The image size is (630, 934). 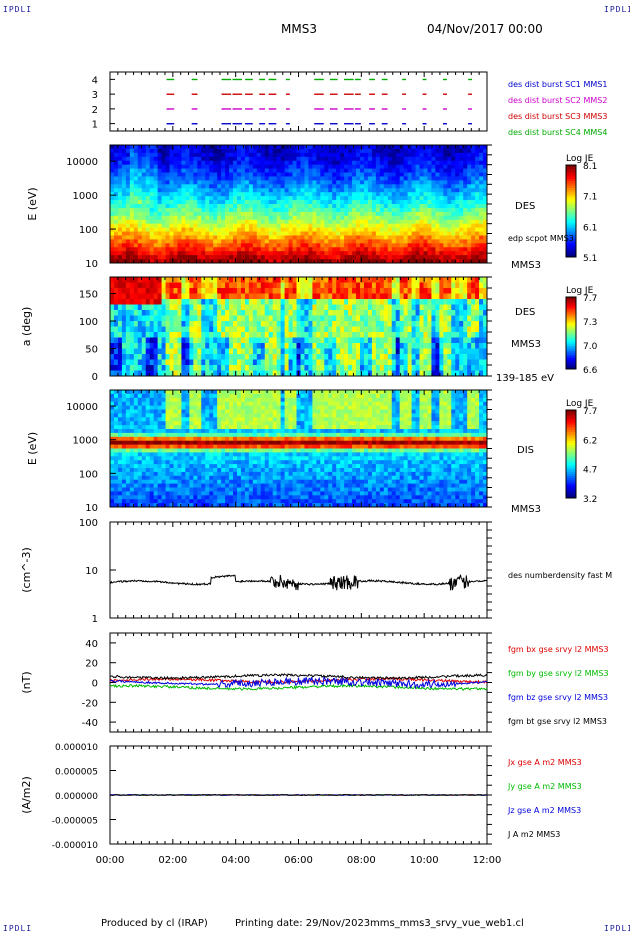 I want to click on dis-energy-colorbar-title: Log JE, so click(x=580, y=404).